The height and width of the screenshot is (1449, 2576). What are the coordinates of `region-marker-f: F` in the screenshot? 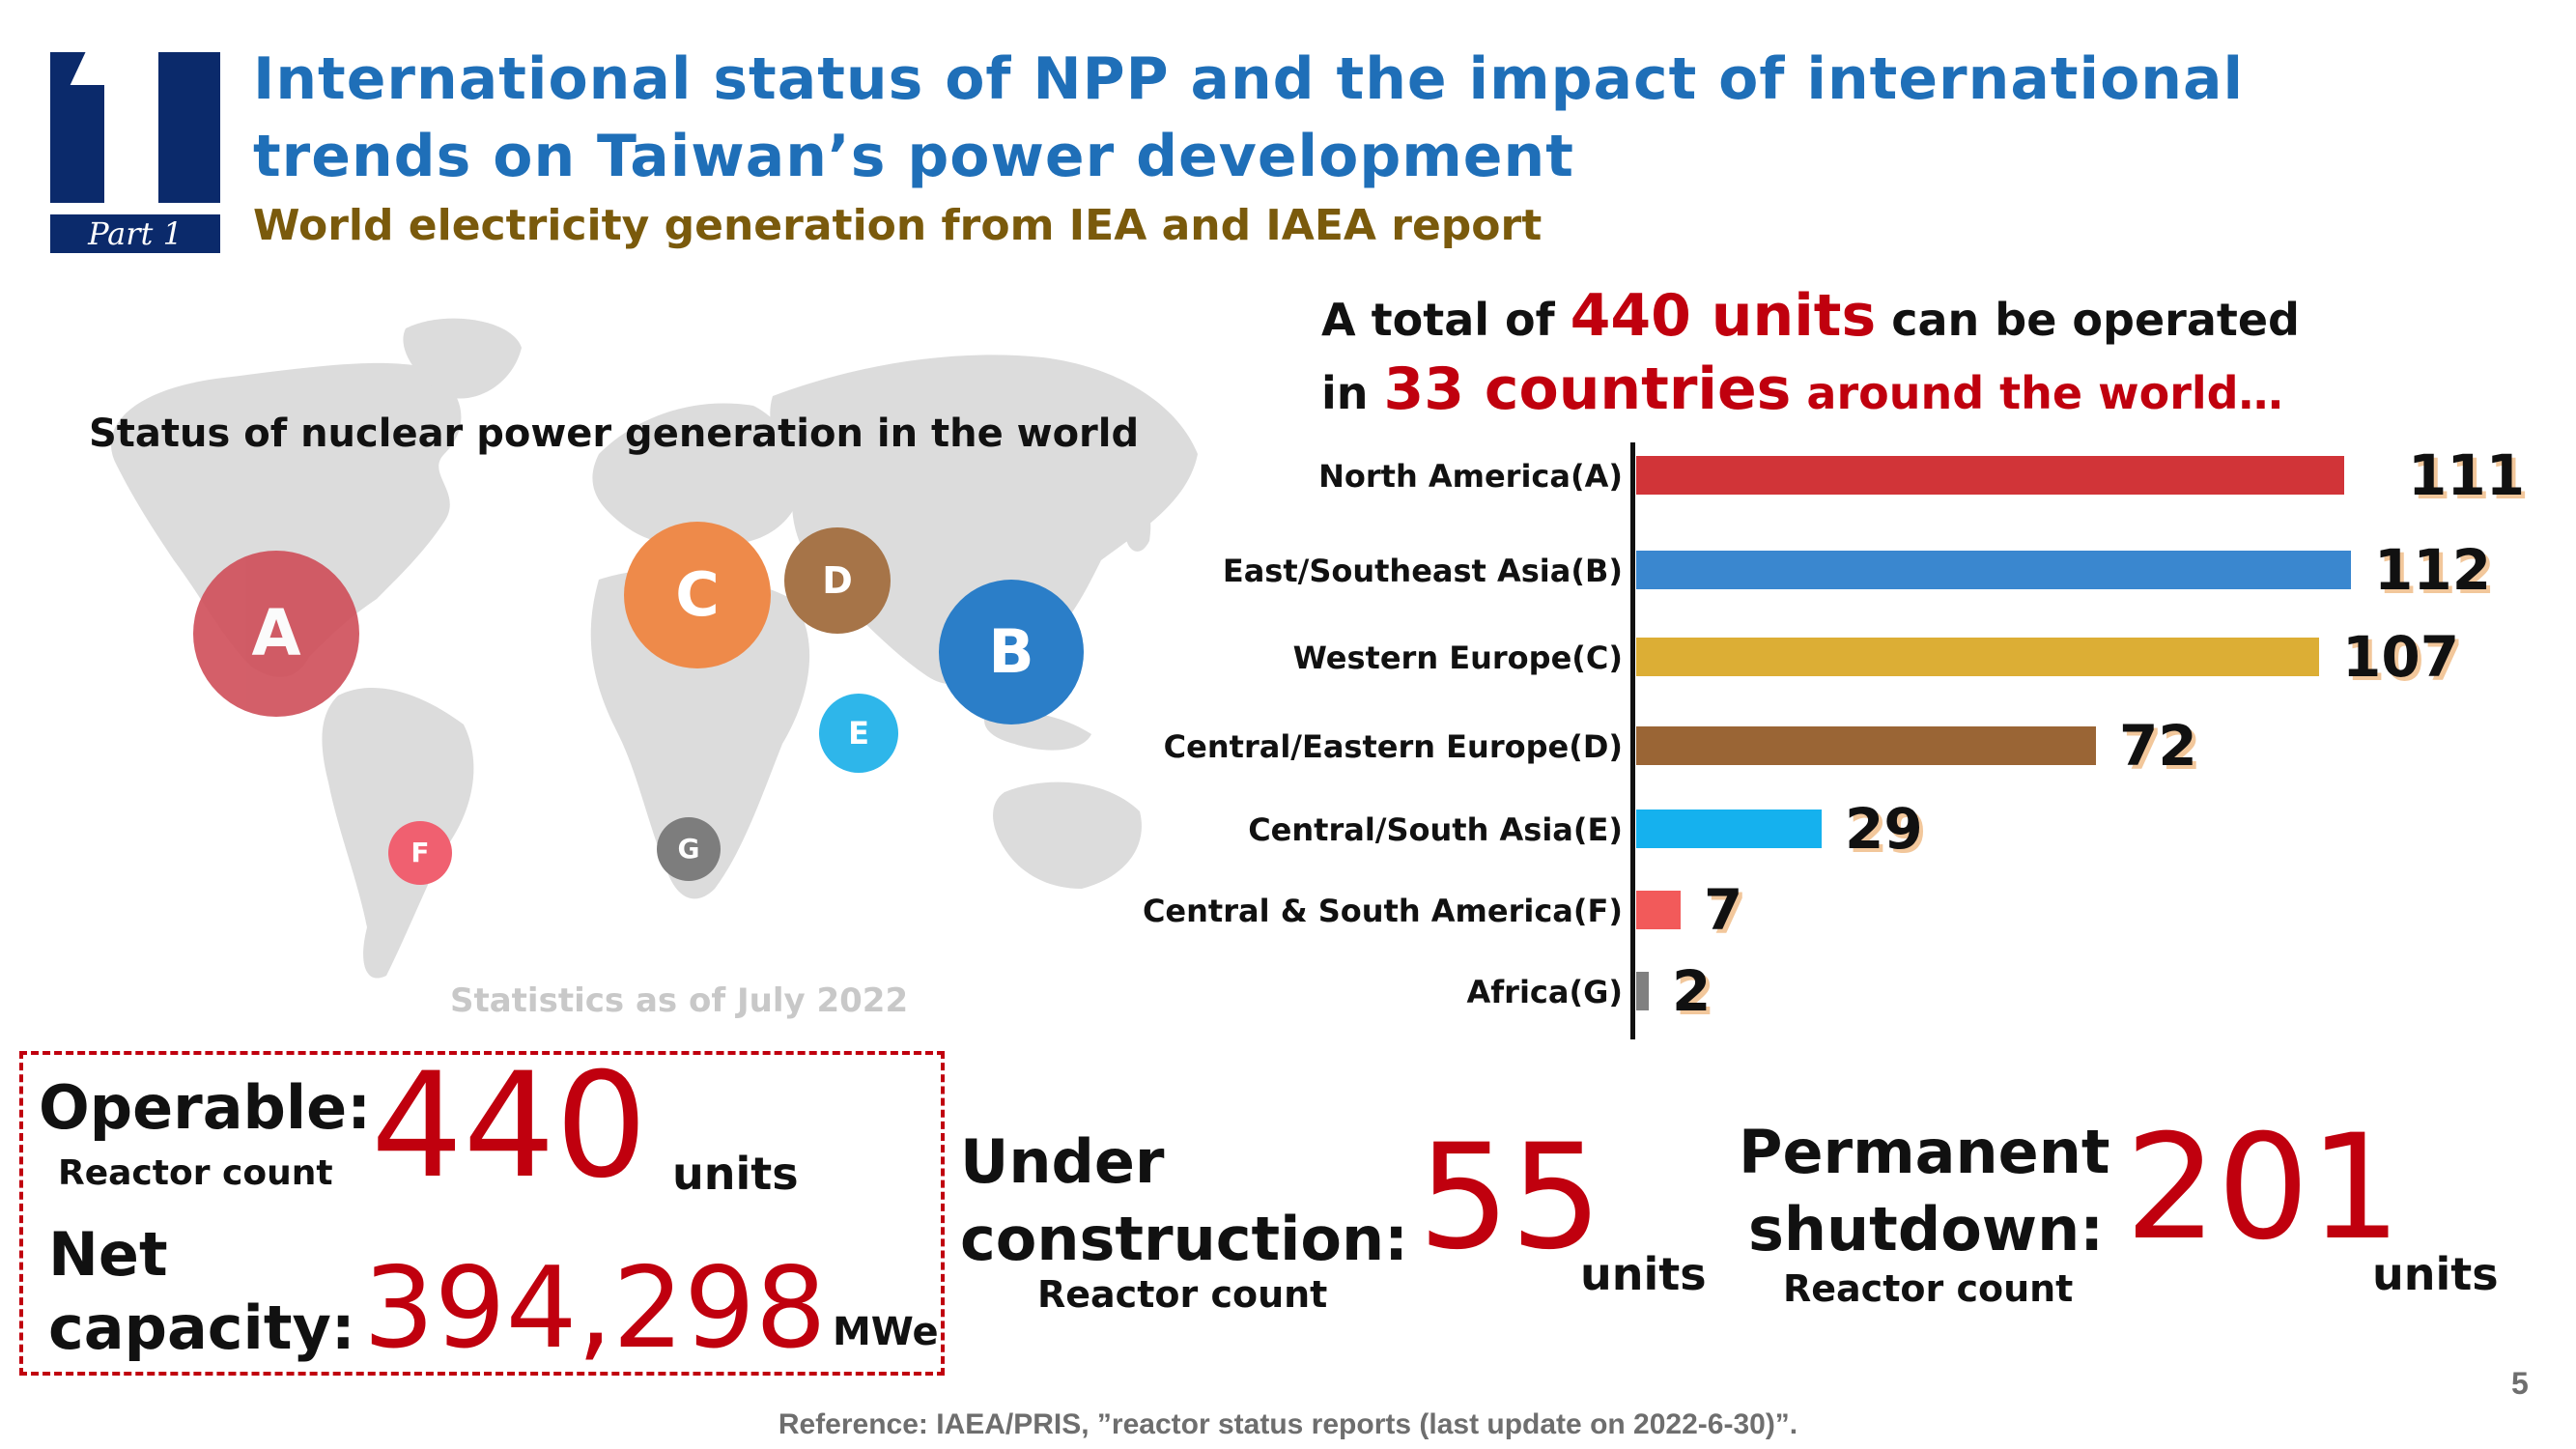 It's located at (420, 853).